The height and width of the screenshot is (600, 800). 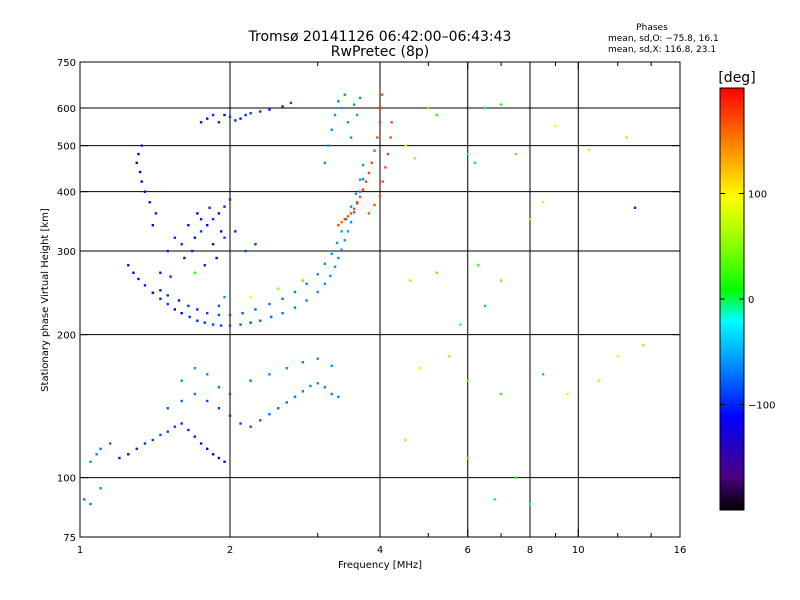 What do you see at coordinates (66, 109) in the screenshot?
I see `y-tick-label: 600` at bounding box center [66, 109].